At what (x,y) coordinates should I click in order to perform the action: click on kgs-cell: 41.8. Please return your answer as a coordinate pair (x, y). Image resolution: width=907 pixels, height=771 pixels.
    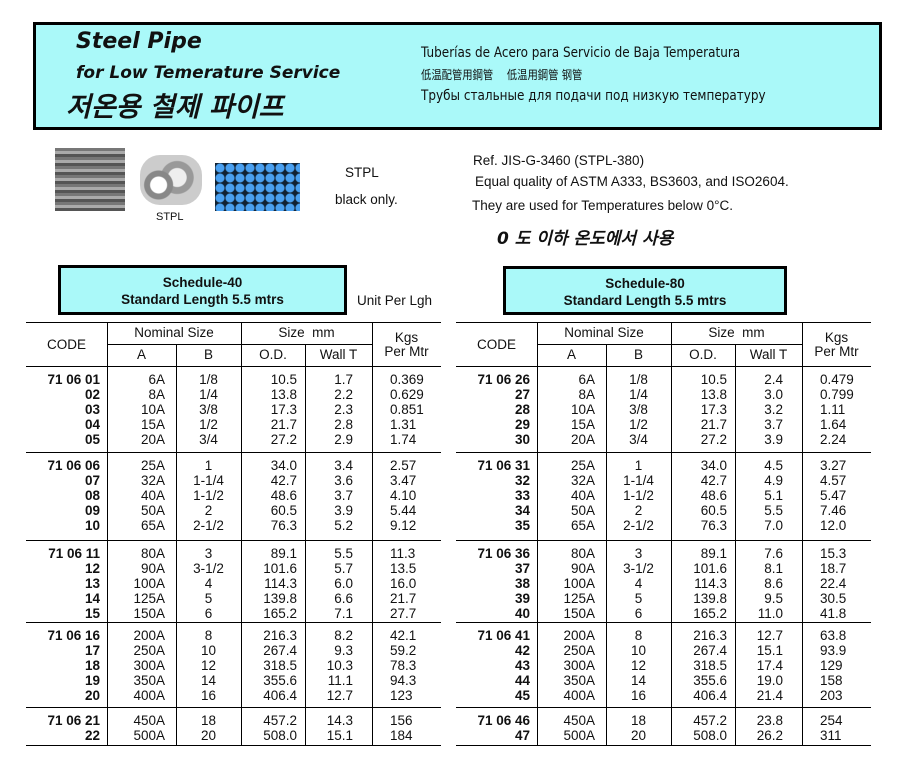
    Looking at the image, I should click on (833, 613).